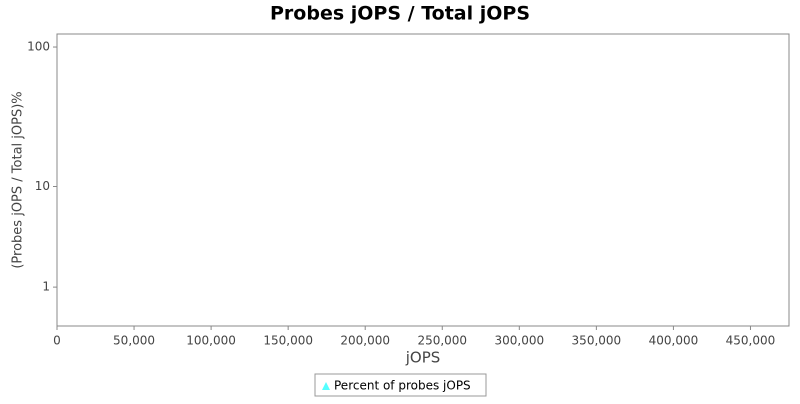  Describe the element at coordinates (400, 14) in the screenshot. I see `chart-title: Probes jOPS / Total jOPS` at that location.